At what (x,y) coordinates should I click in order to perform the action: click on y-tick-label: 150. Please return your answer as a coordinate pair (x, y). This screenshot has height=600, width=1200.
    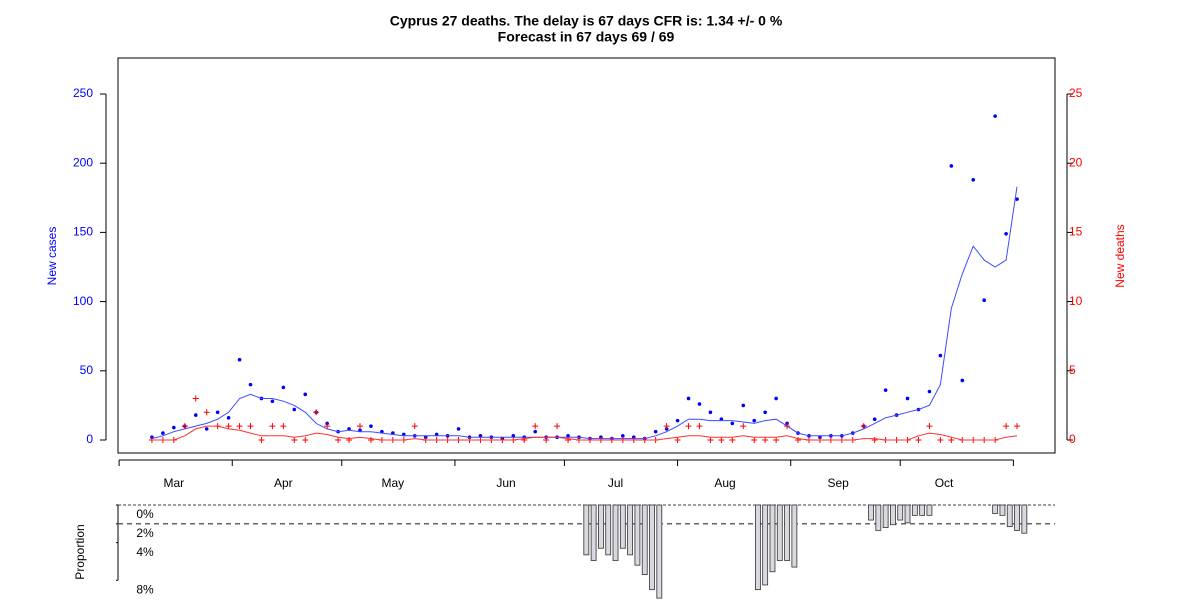
    Looking at the image, I should click on (83, 232).